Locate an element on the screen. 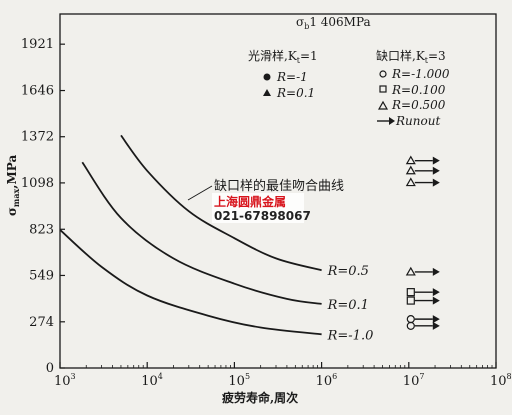  stamp-background is located at coordinates (258, 208).